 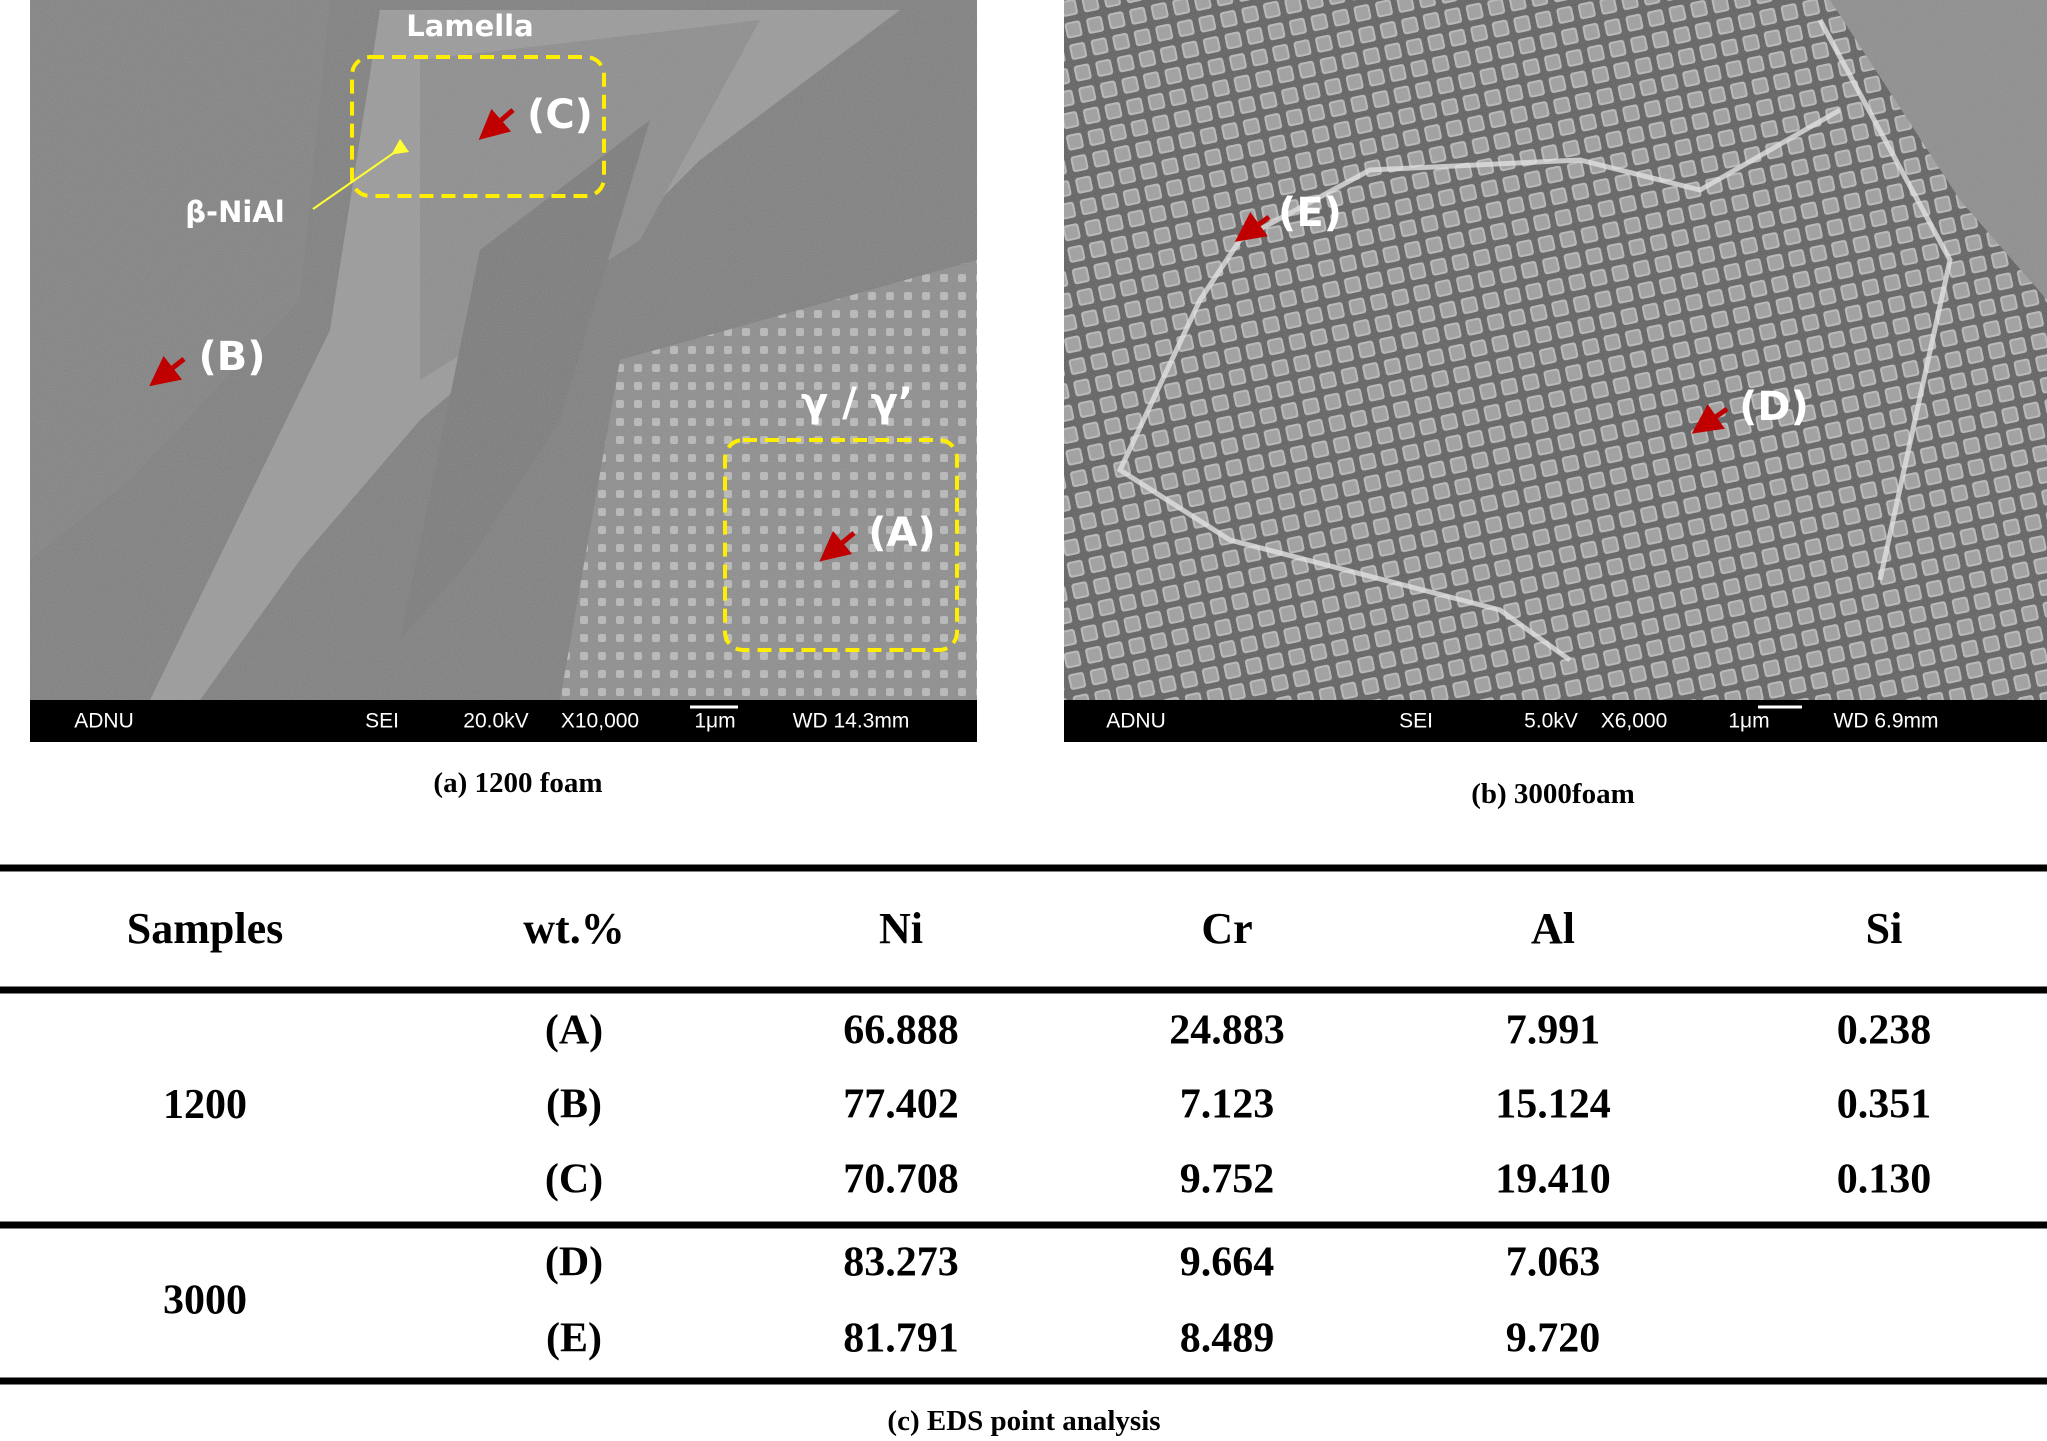 What do you see at coordinates (901, 1105) in the screenshot?
I see `table-cell: 77.402` at bounding box center [901, 1105].